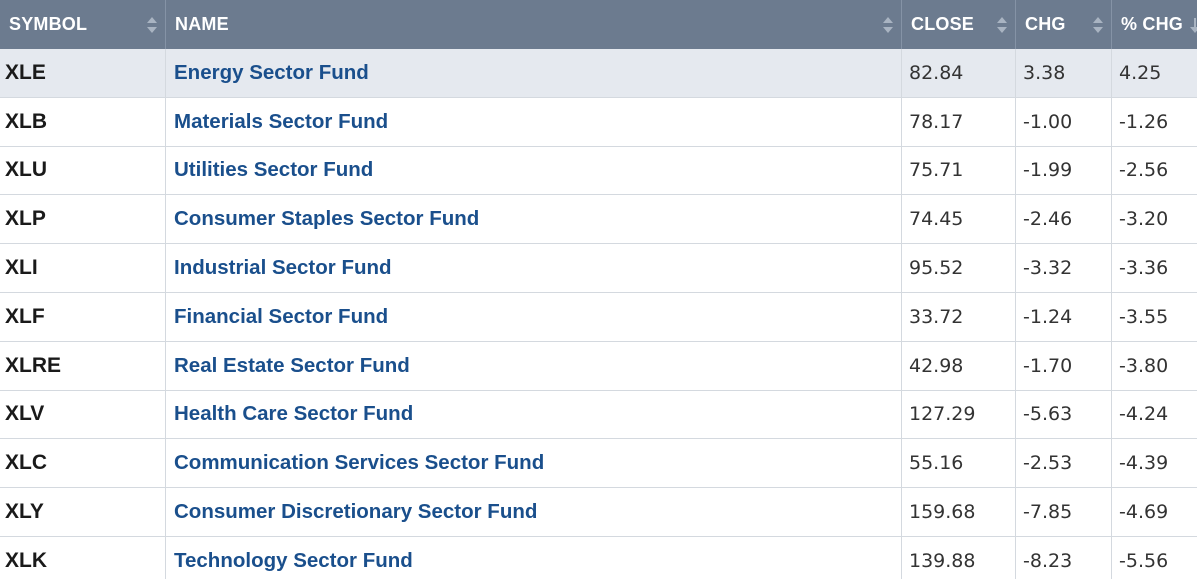  What do you see at coordinates (534, 73) in the screenshot?
I see `name-cell: Energy Sector Fund` at bounding box center [534, 73].